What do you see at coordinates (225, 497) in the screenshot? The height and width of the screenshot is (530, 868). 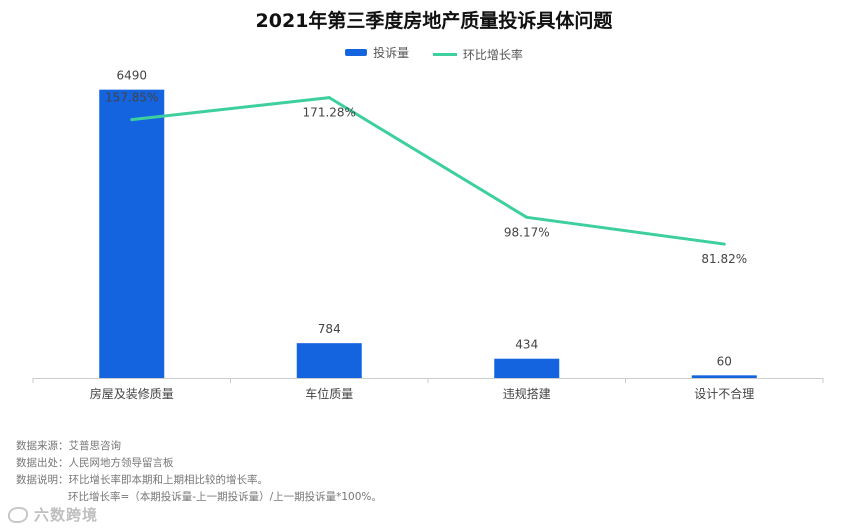 I see `note-formula: 环比增长率=（本期投诉量-上一期投诉量）/上一期投诉量*100%。` at bounding box center [225, 497].